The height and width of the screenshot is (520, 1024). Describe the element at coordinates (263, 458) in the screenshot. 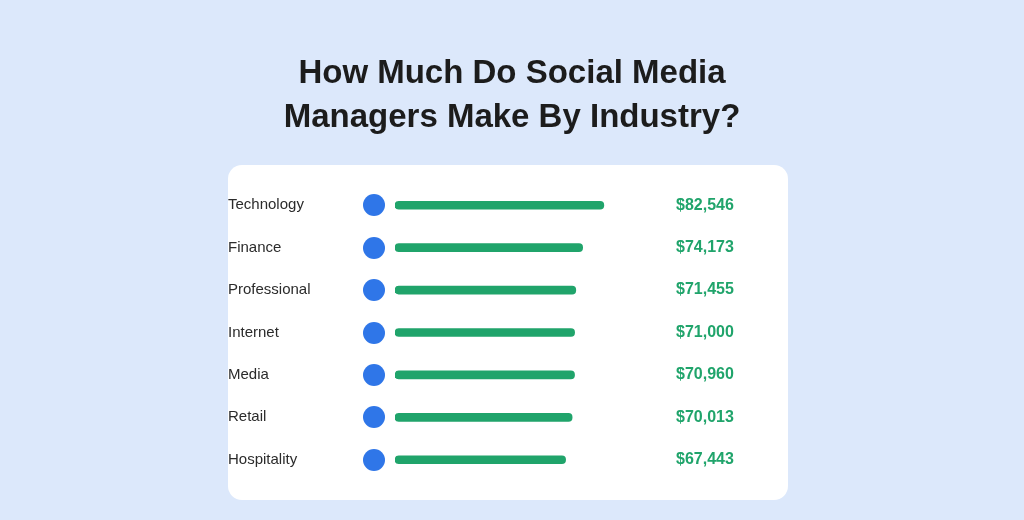

I see `y-tick-label: Hospitality` at that location.